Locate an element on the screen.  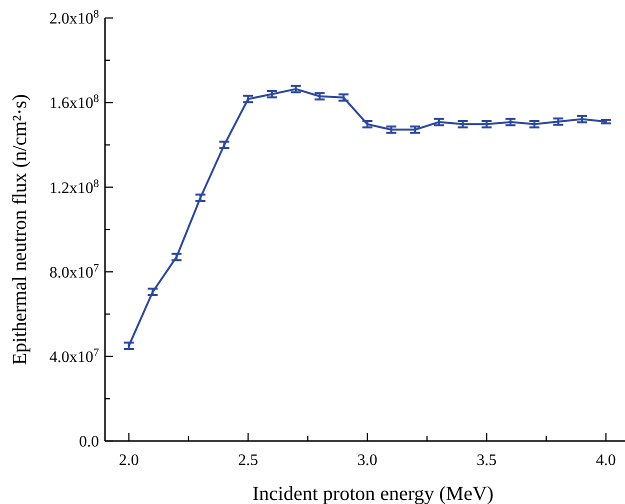
x-tick-label: 2.0 is located at coordinates (128, 460).